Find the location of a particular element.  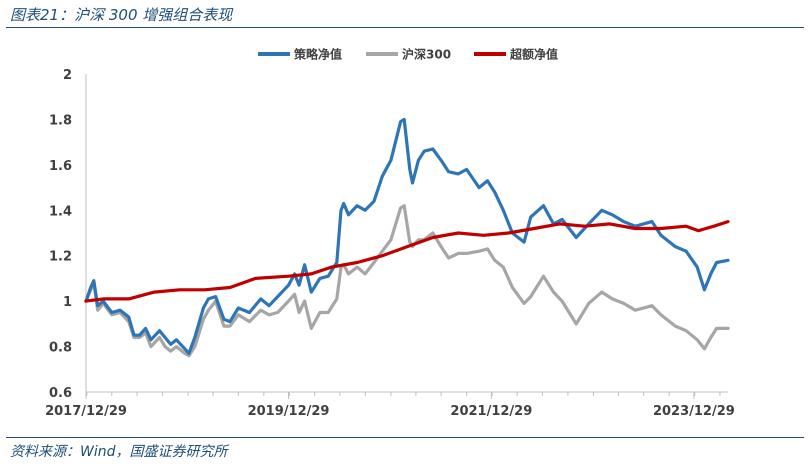

y-tick-label: 1 is located at coordinates (67, 302).